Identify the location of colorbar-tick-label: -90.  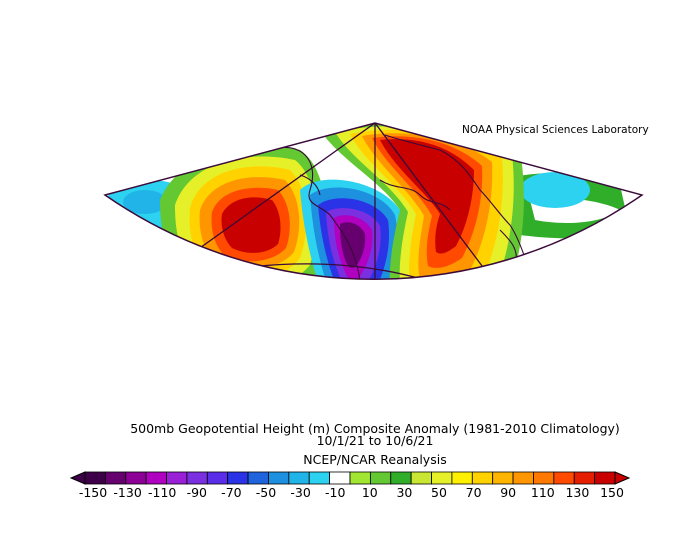
(197, 492).